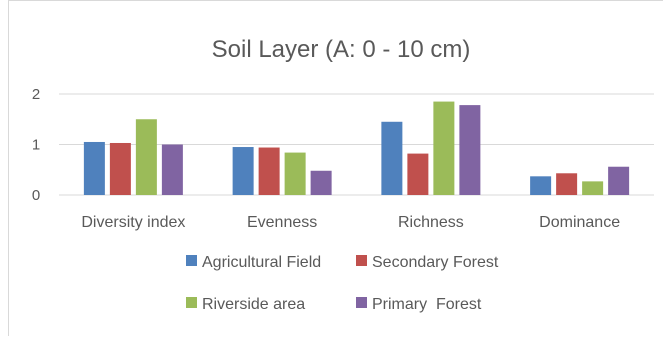  I want to click on x-axis-category-labels: Diversity index Evenness Richness Dominance, so click(350, 222).